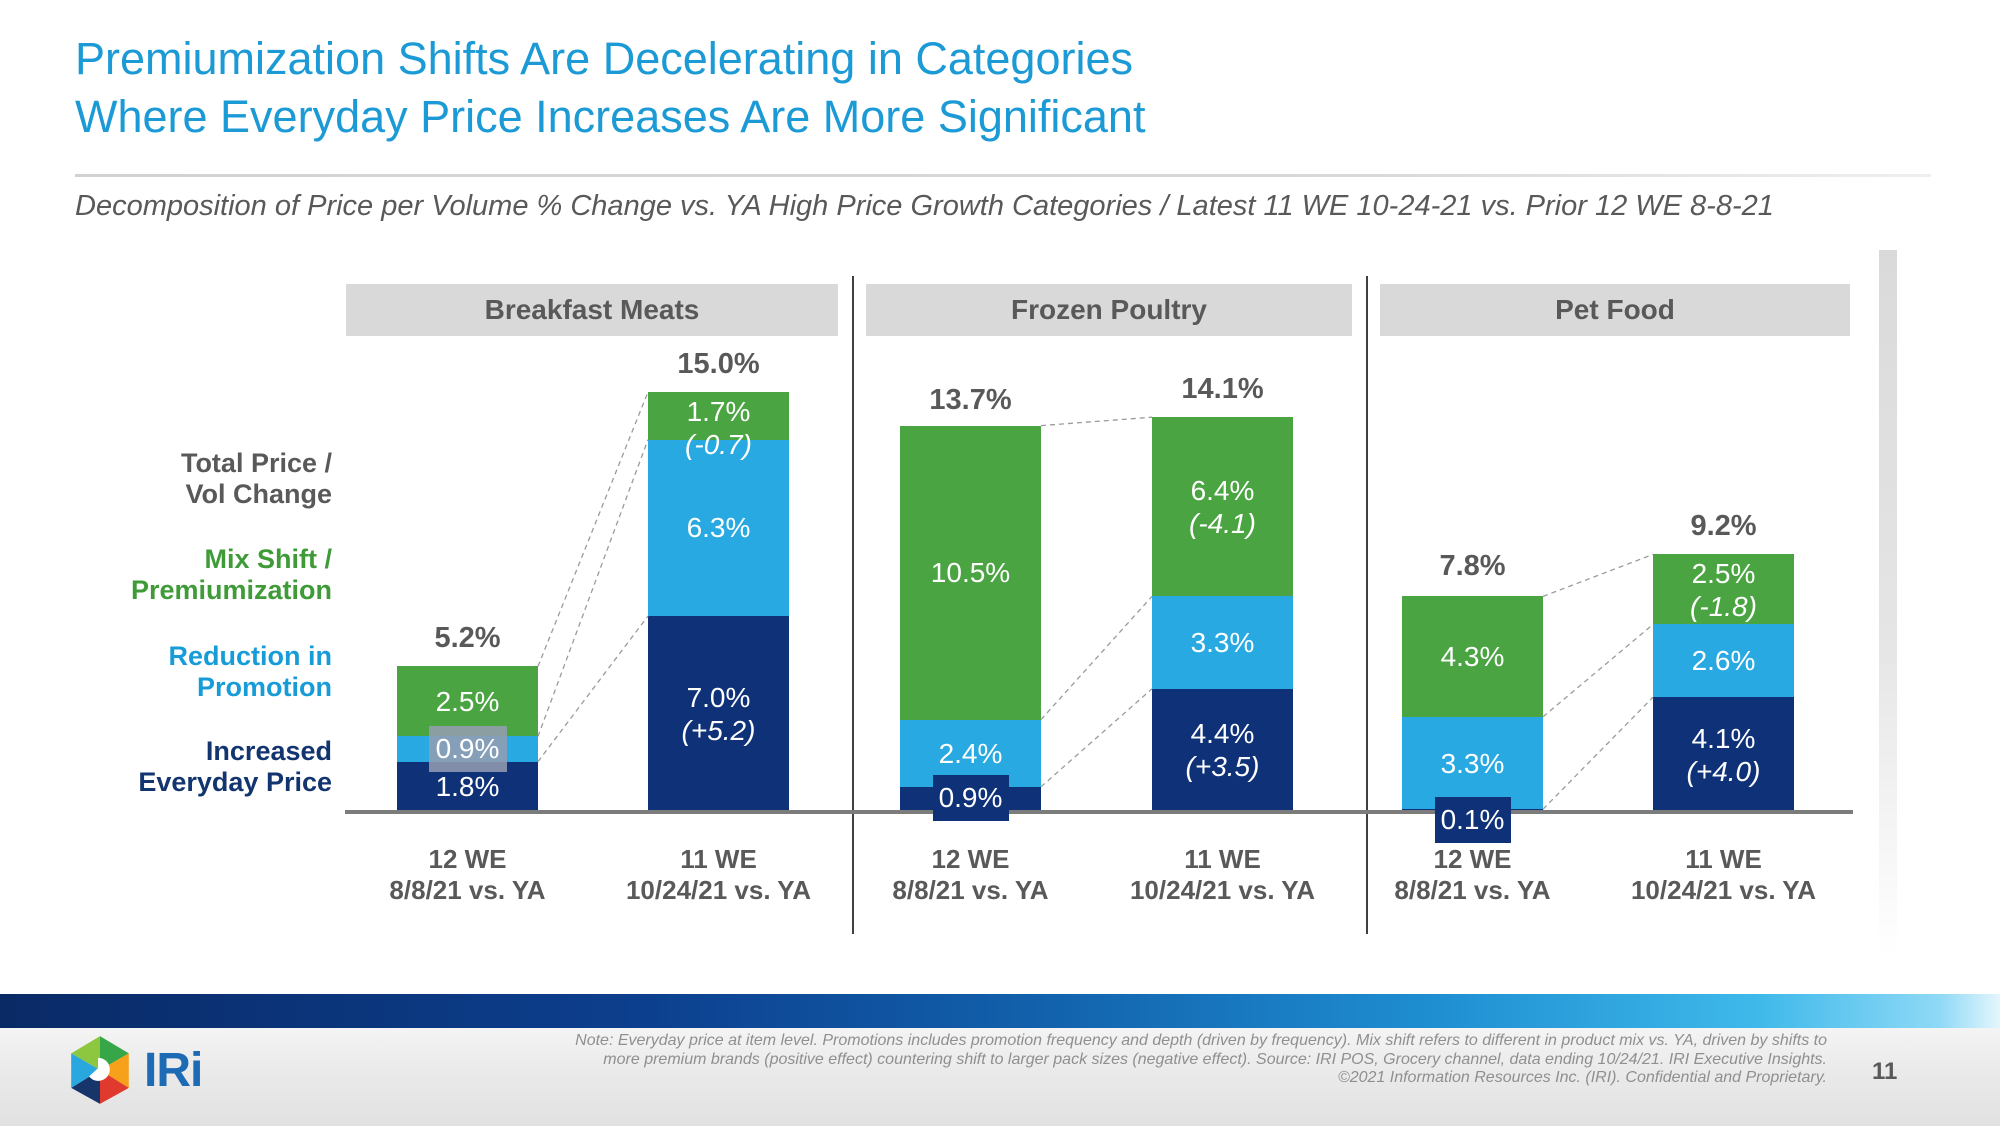 This screenshot has width=2000, height=1126. Describe the element at coordinates (467, 638) in the screenshot. I see `bar-total-label: 5.2%` at that location.